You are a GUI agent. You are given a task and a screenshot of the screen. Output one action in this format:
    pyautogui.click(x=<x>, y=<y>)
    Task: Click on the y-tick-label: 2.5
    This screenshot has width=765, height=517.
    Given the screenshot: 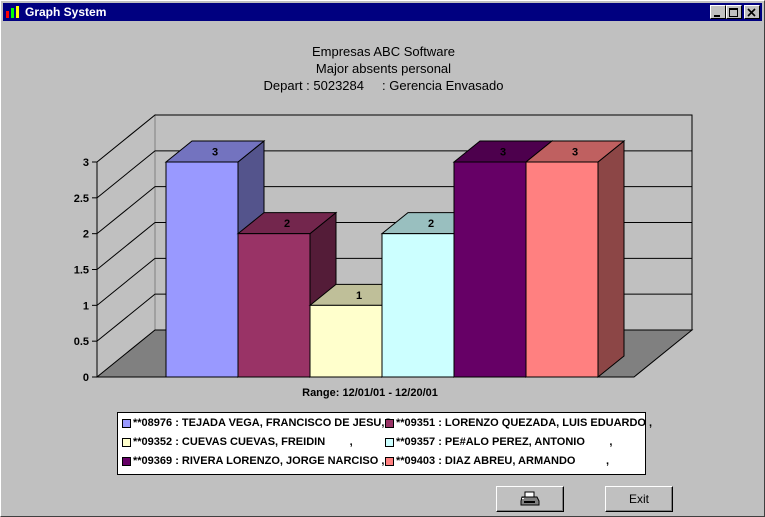 What is the action you would take?
    pyautogui.click(x=81, y=199)
    